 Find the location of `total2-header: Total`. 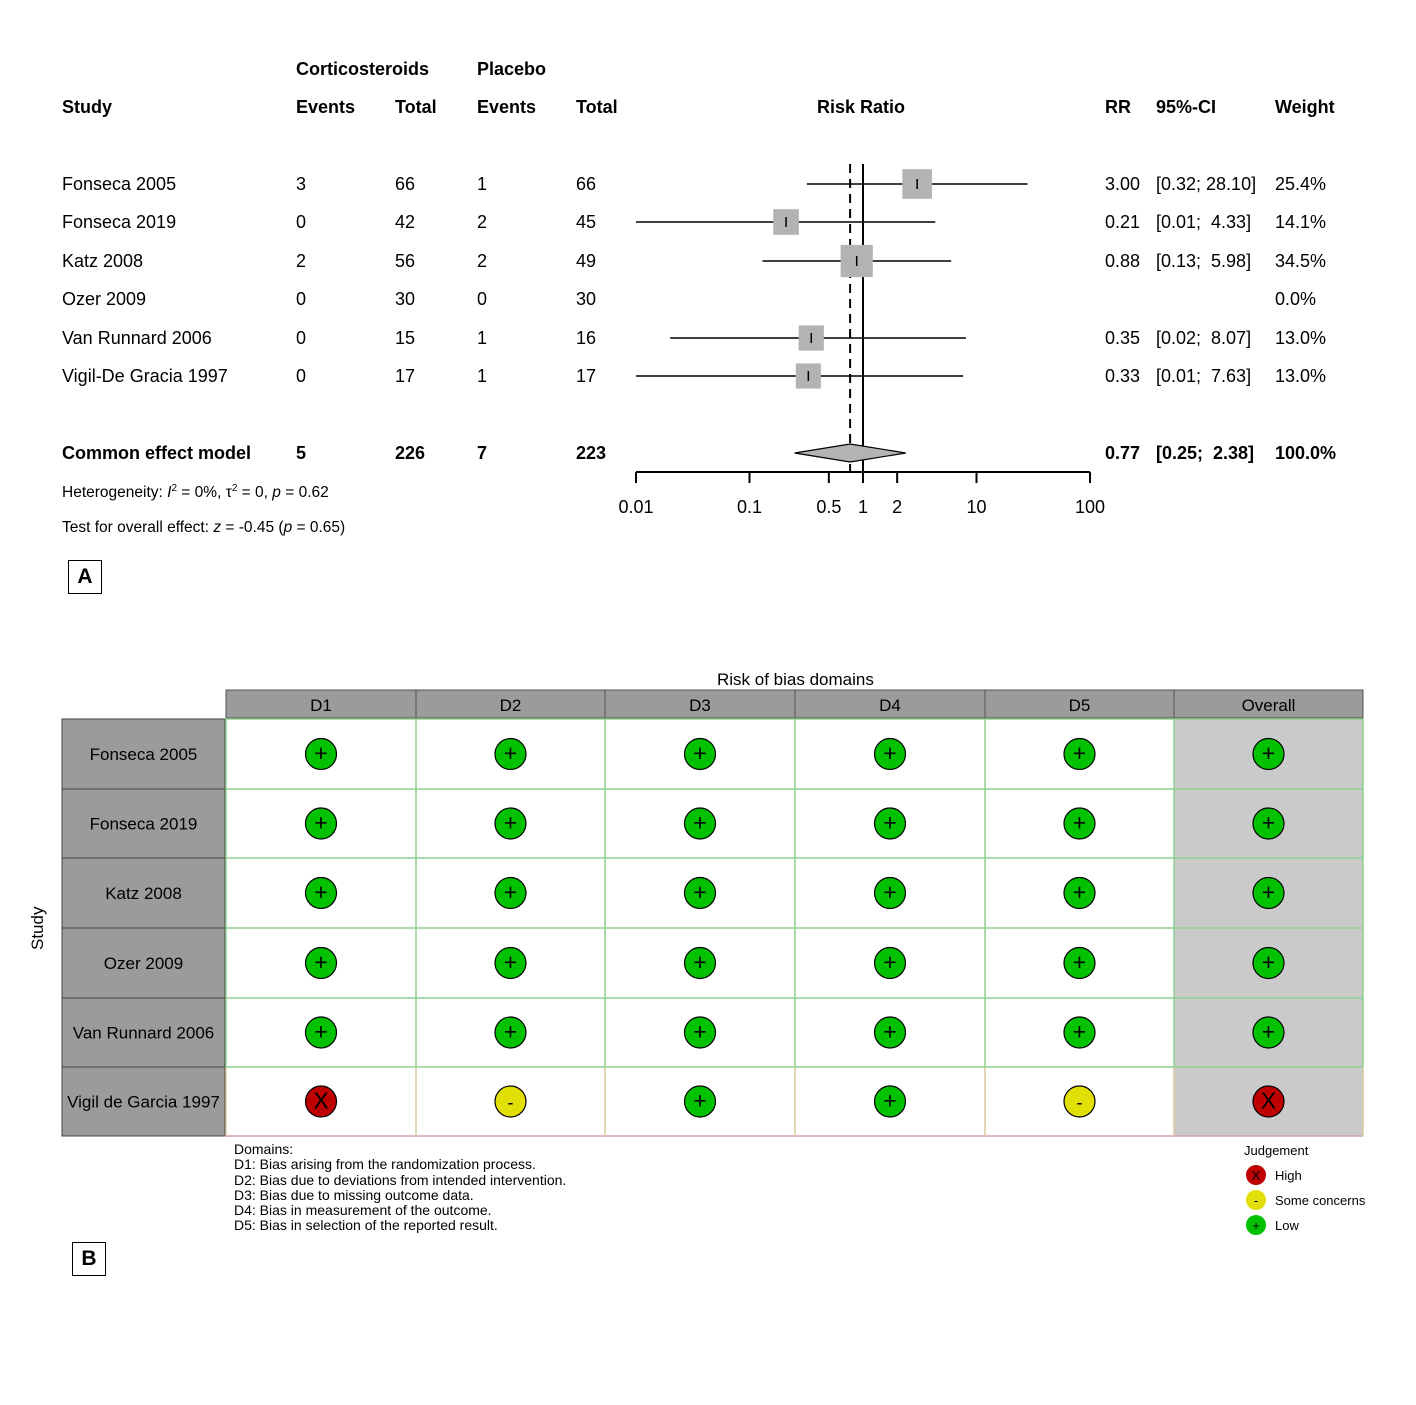

total2-header: Total is located at coordinates (597, 107).